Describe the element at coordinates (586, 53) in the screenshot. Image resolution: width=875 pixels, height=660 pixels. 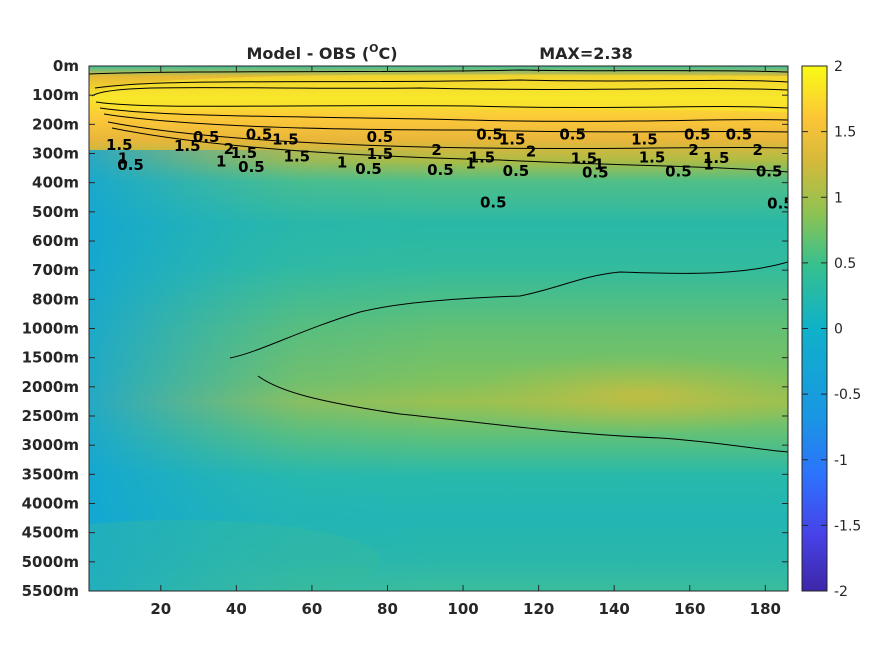
I see `max-label: MAX=2.38` at that location.